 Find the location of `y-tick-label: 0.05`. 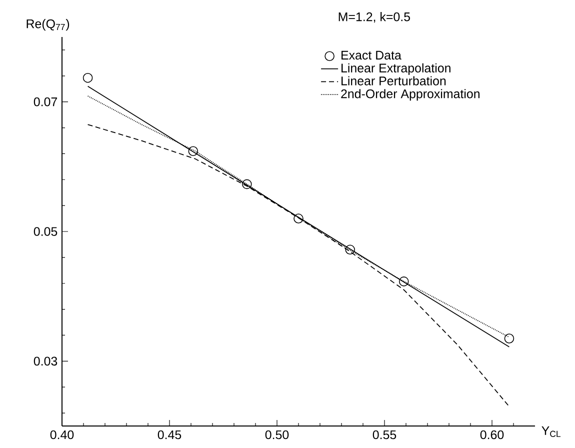

y-tick-label: 0.05 is located at coordinates (46, 231).